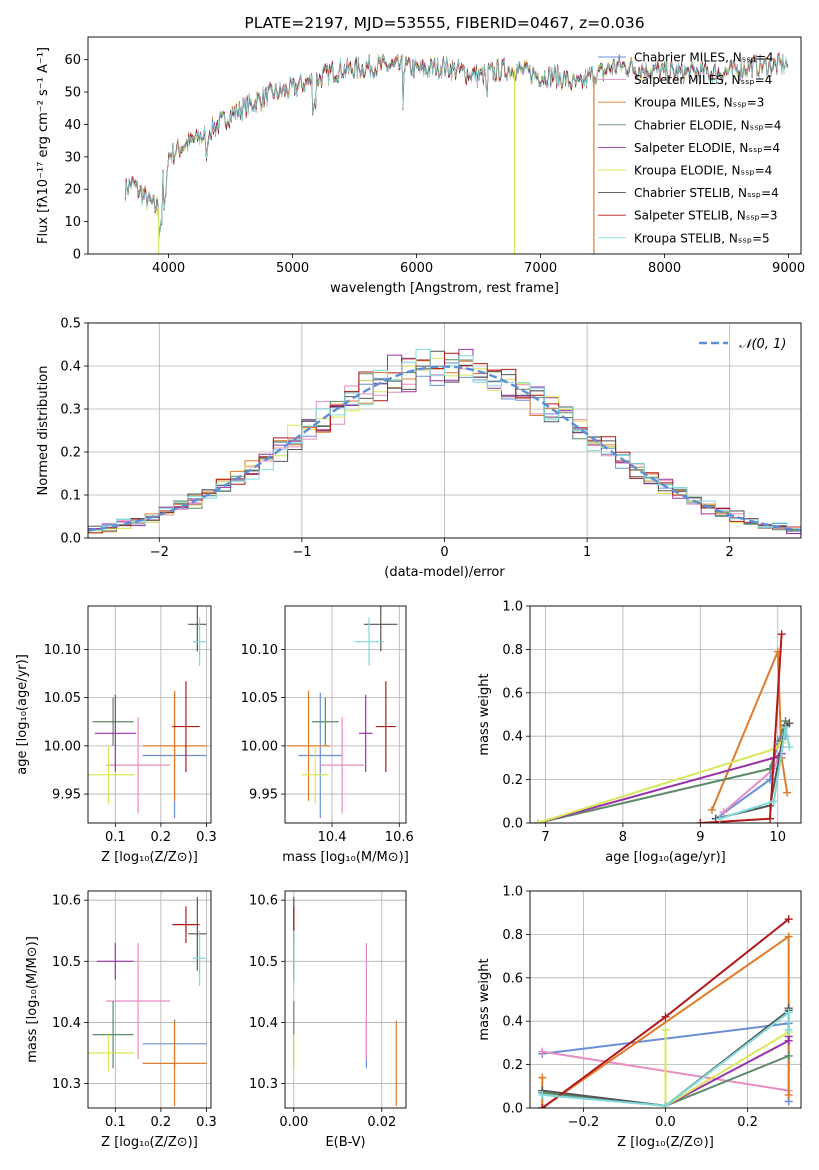 Image resolution: width=819 pixels, height=1170 pixels. I want to click on x-tick-label: 7000, so click(540, 268).